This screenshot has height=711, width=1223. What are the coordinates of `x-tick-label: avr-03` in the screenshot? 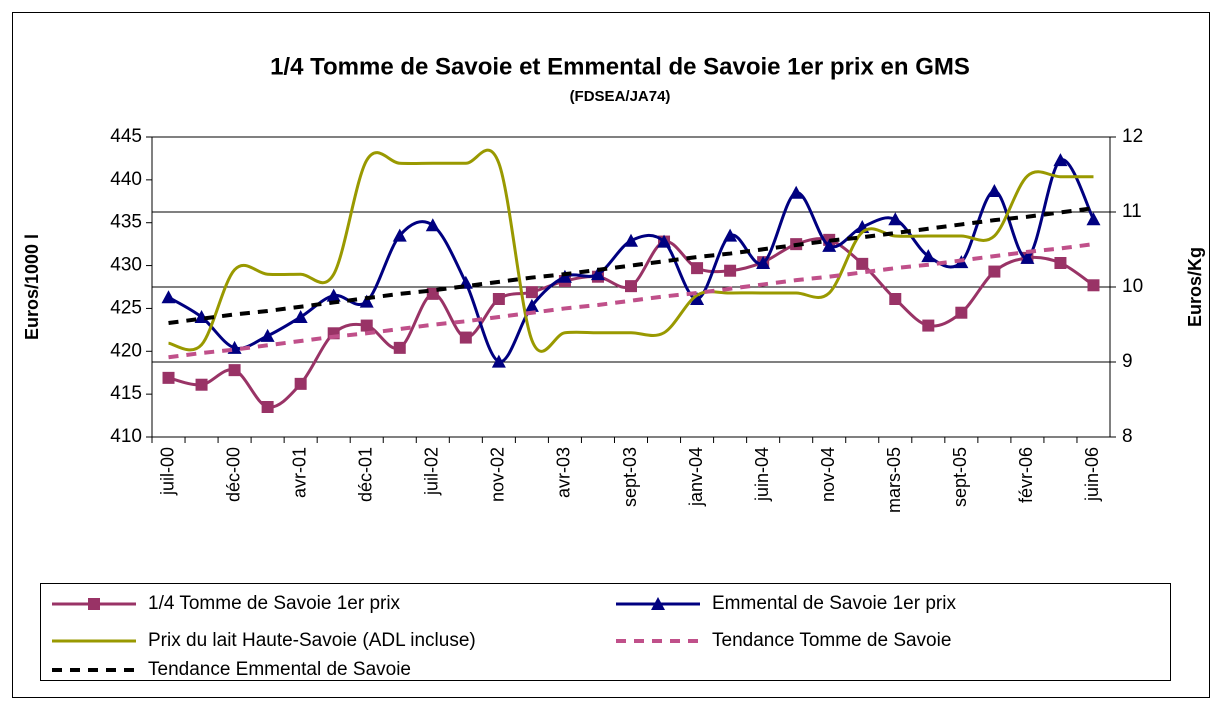 It's located at (564, 472).